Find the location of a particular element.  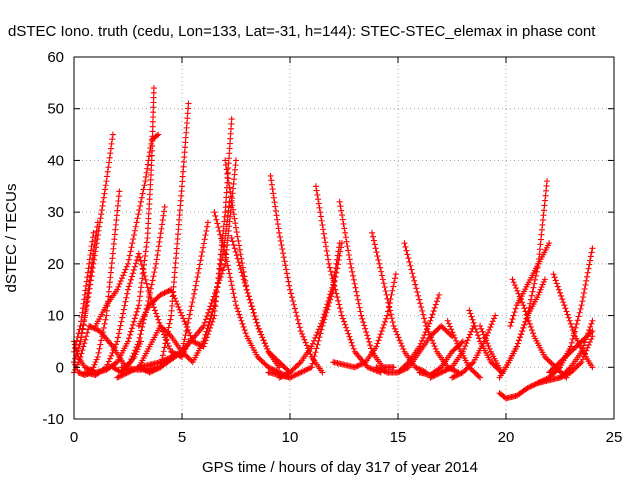

y-tick-label: 20 is located at coordinates (55, 264).